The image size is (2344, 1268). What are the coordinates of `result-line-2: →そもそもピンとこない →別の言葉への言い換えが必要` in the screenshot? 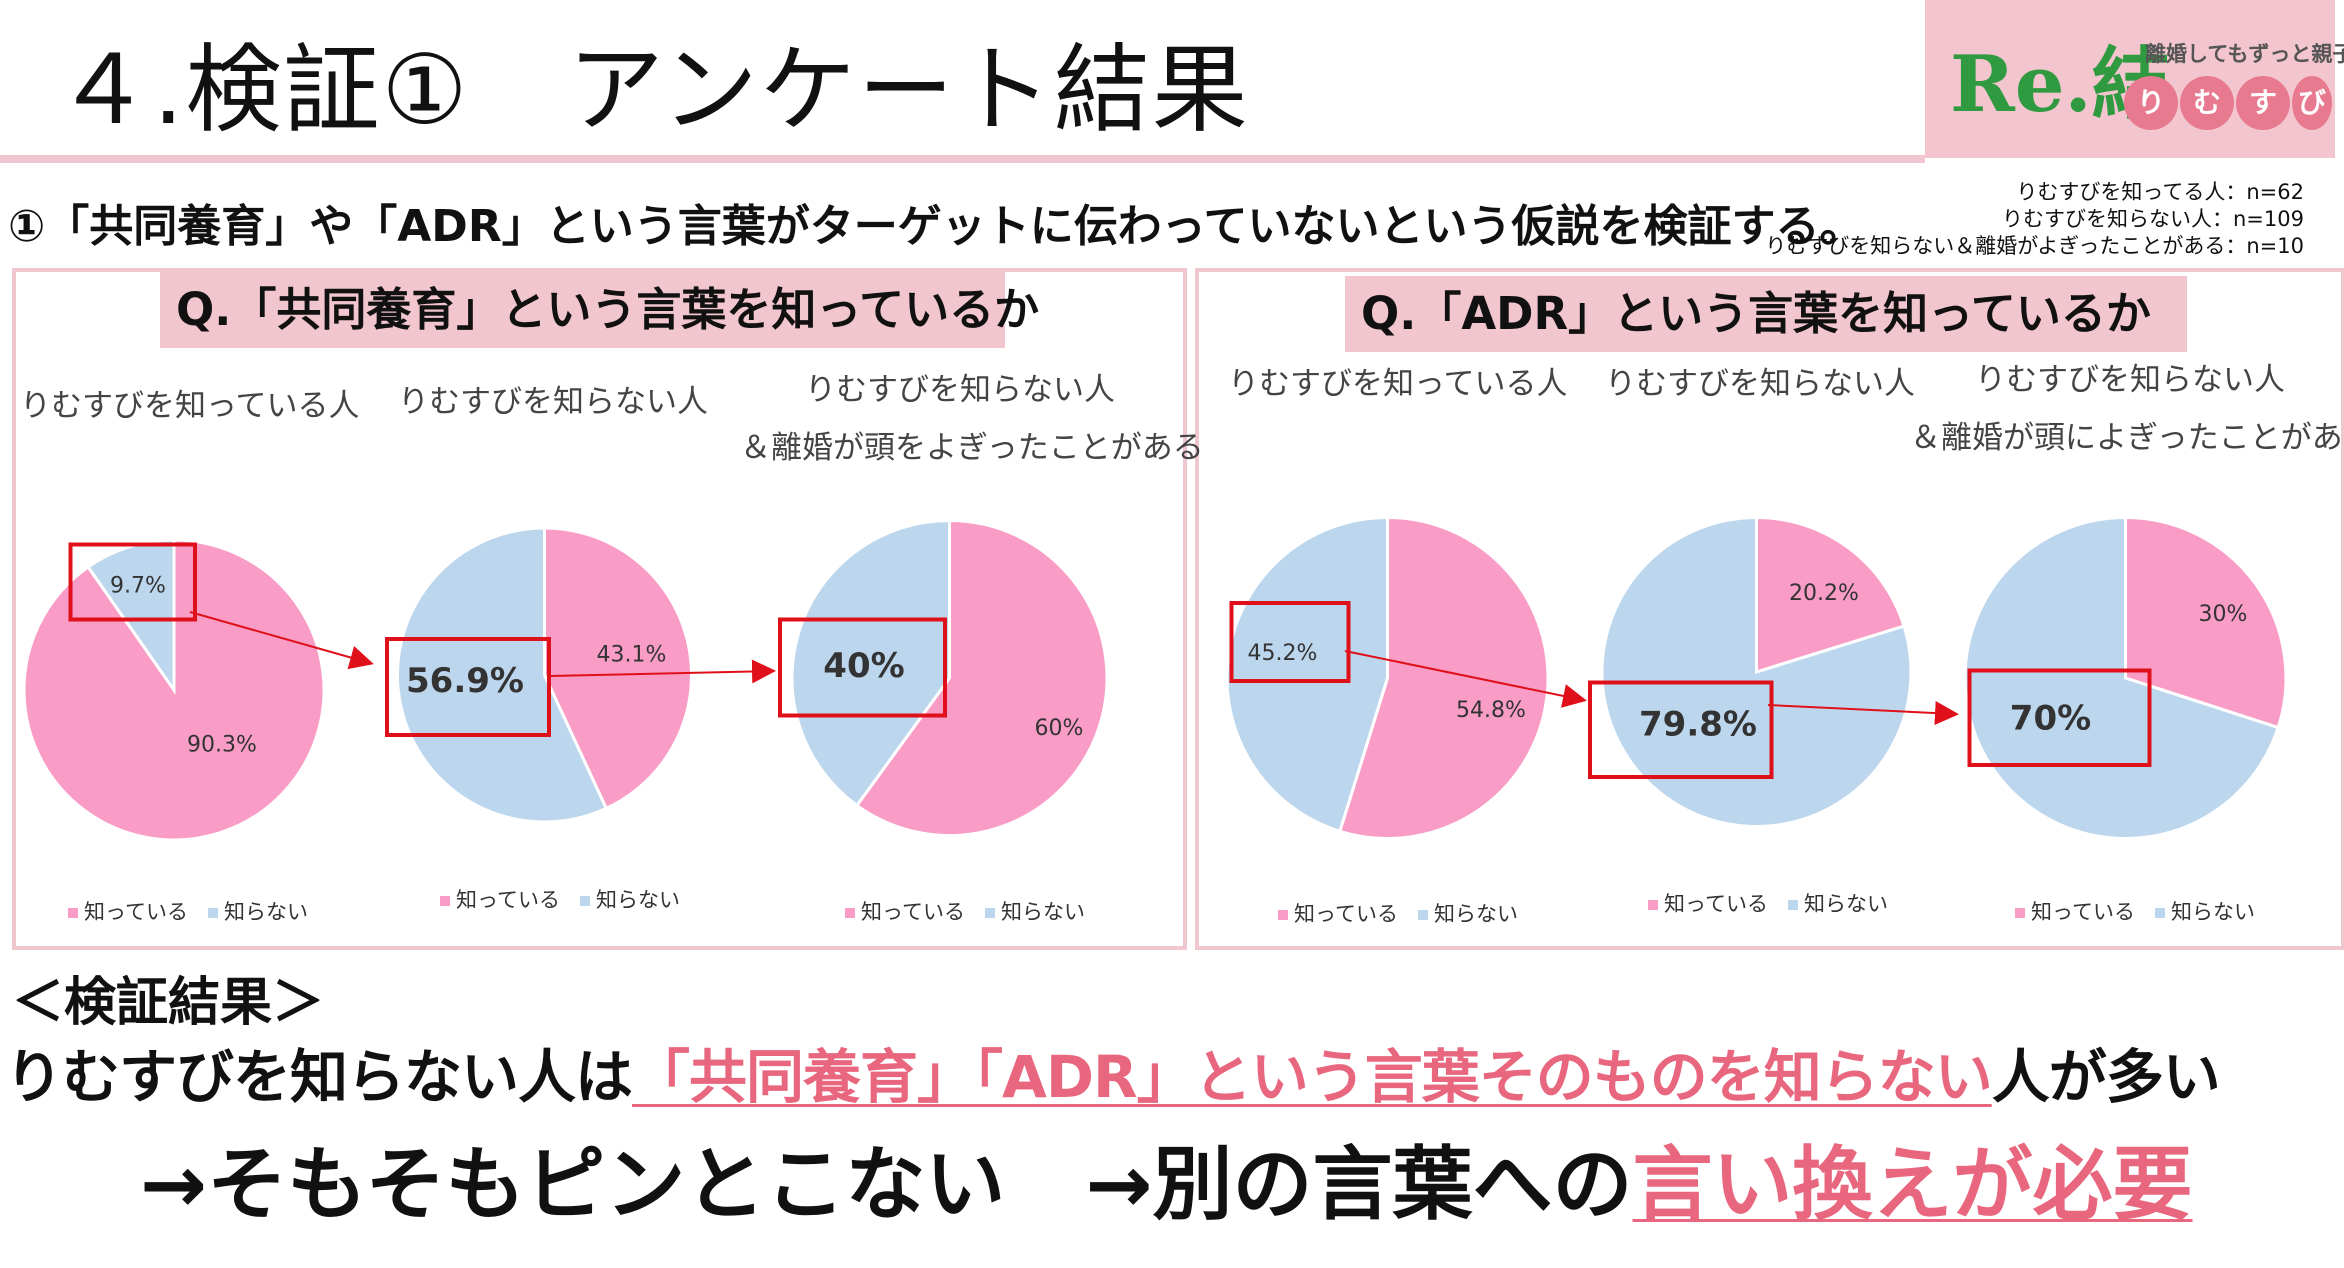 It's located at (1166, 1178).